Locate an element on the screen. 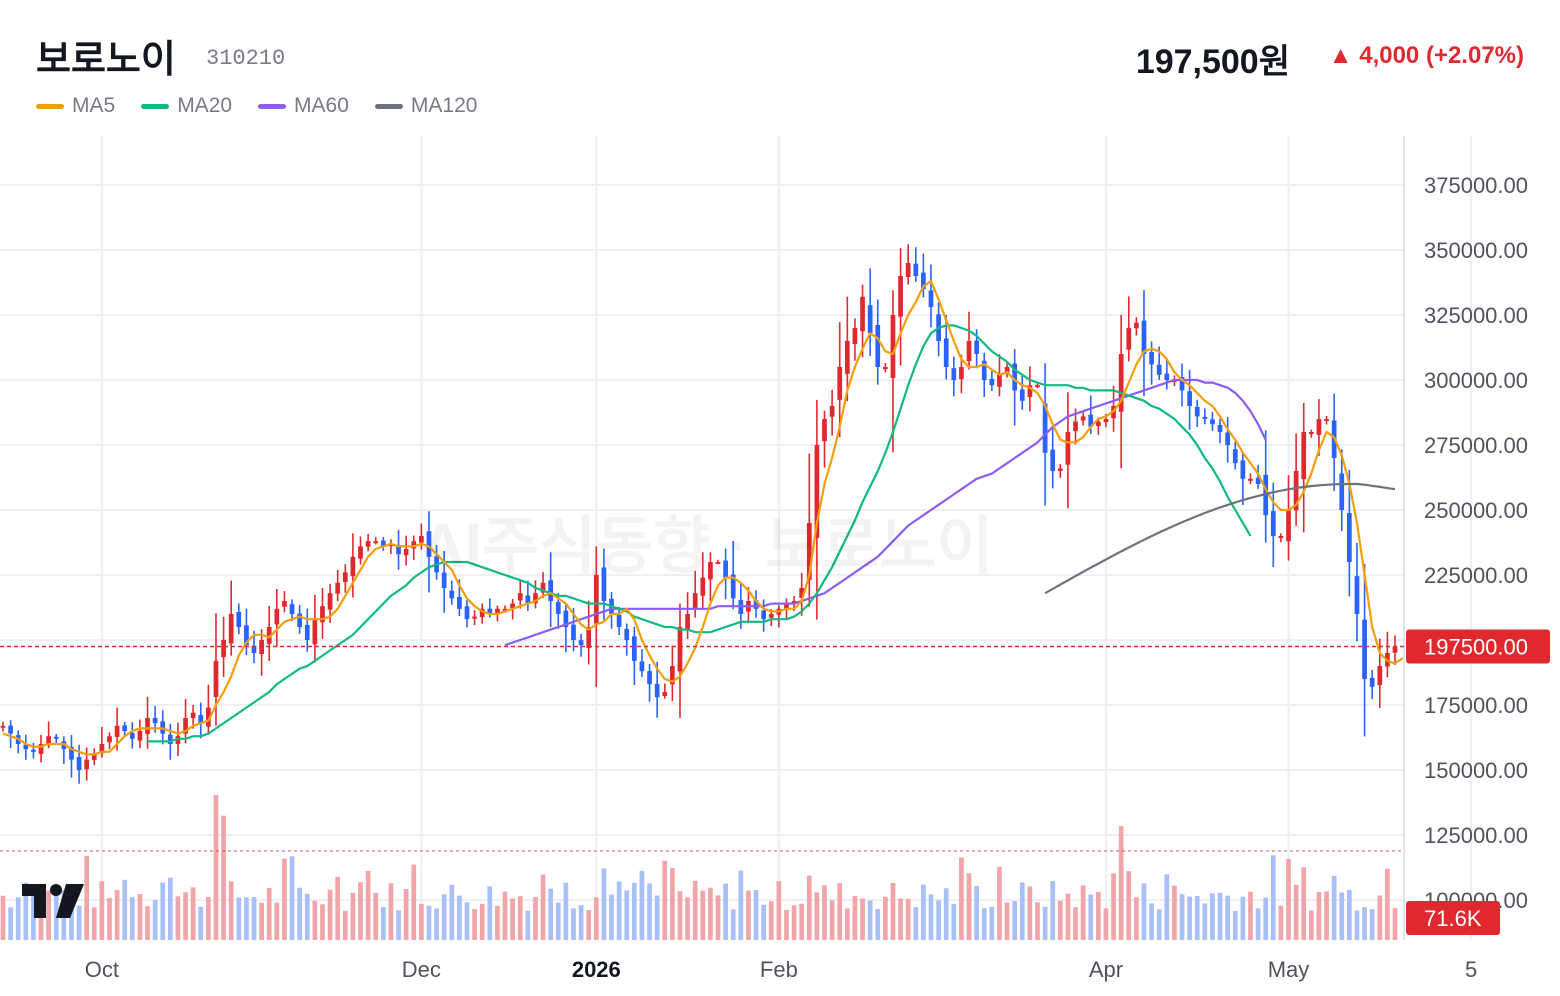 The image size is (1560, 996). legend-item-ma120: MA120 is located at coordinates (425, 106).